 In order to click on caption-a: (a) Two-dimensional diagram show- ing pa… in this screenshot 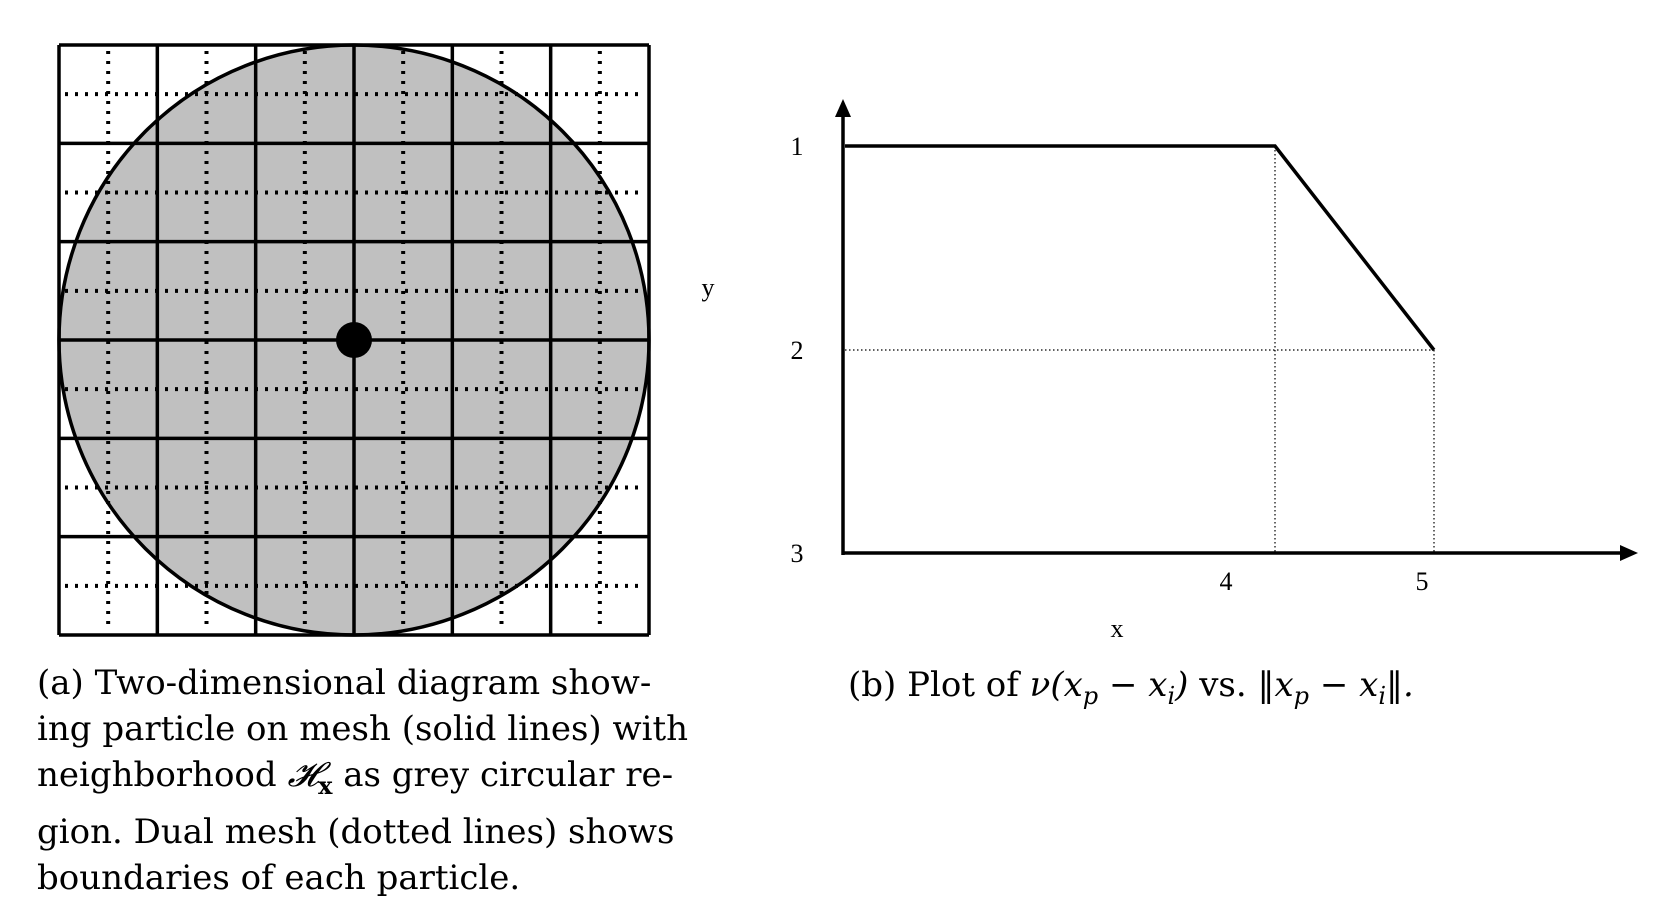, I will do `click(363, 780)`.